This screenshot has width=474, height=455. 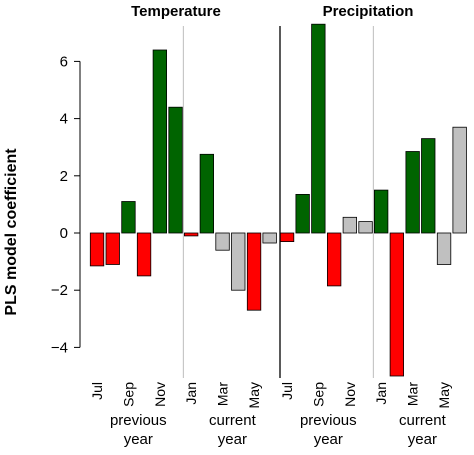 I want to click on bar-temperature-oct, so click(x=144, y=254).